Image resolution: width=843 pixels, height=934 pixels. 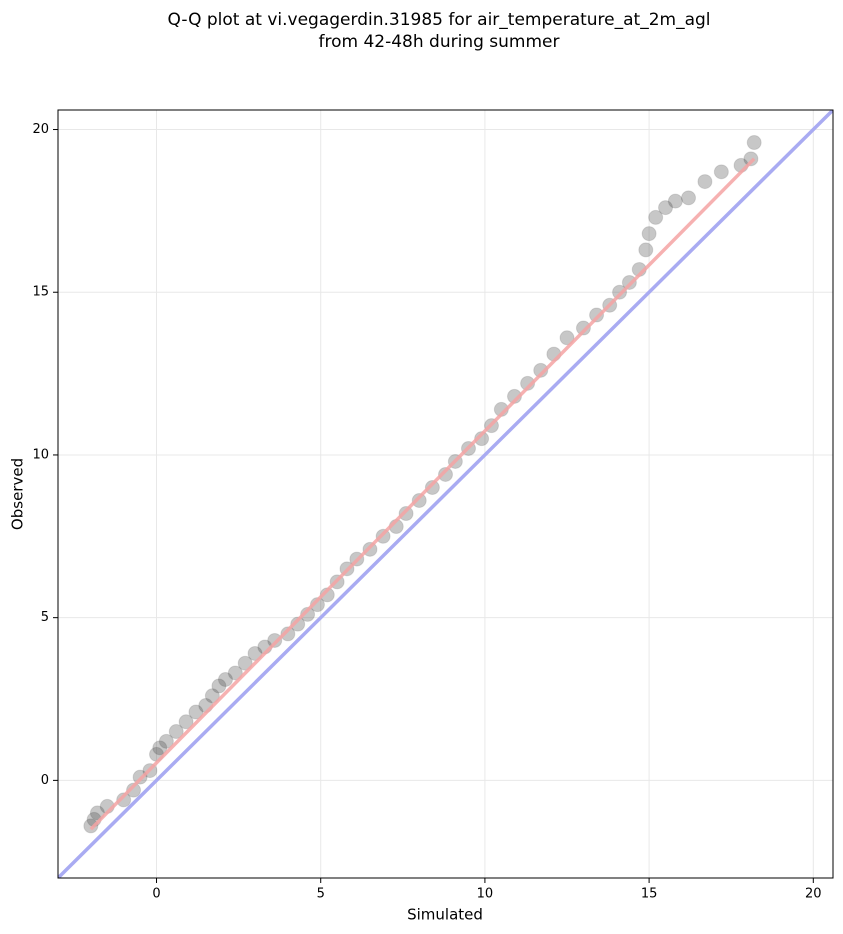 What do you see at coordinates (45, 780) in the screenshot?
I see `y-tick-label: 0` at bounding box center [45, 780].